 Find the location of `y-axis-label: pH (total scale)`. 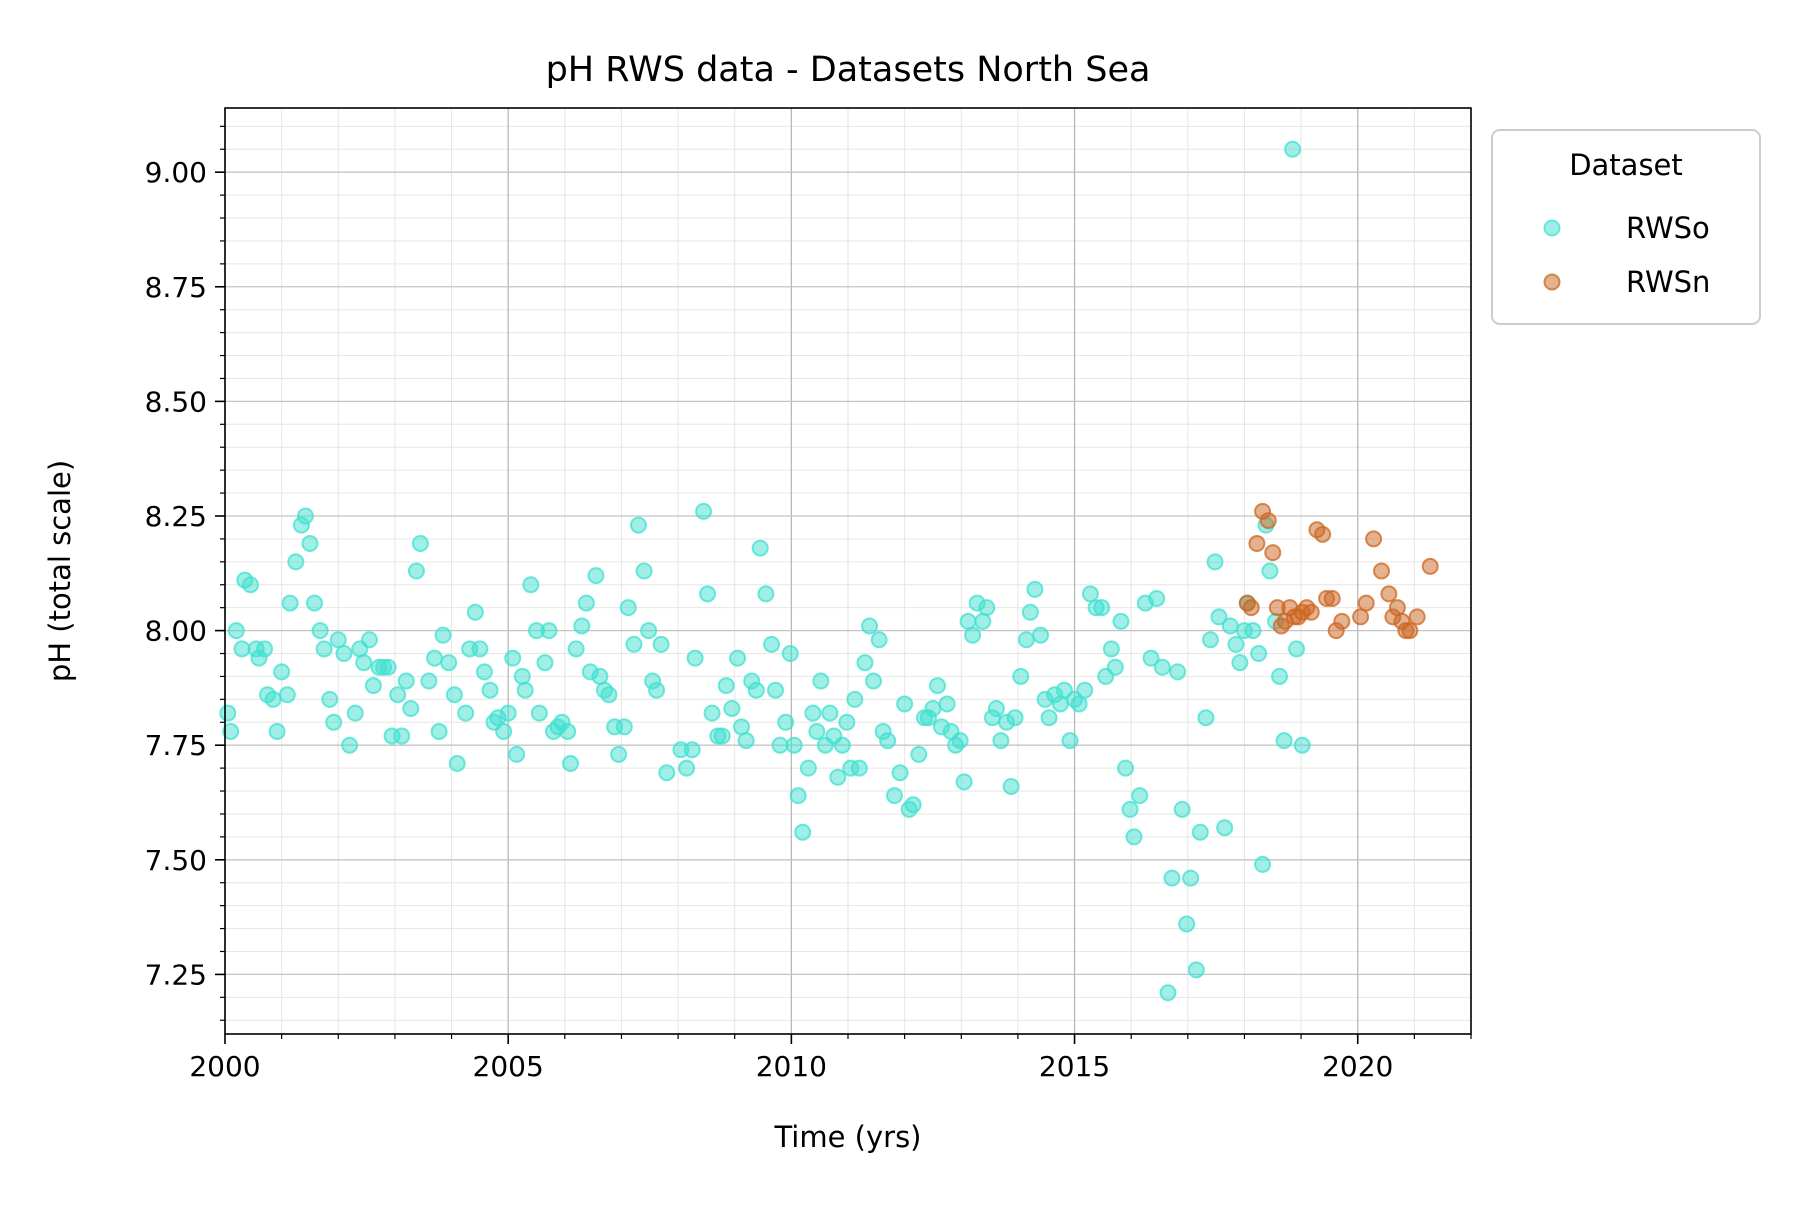

y-axis-label: pH (total scale) is located at coordinates (60, 571).